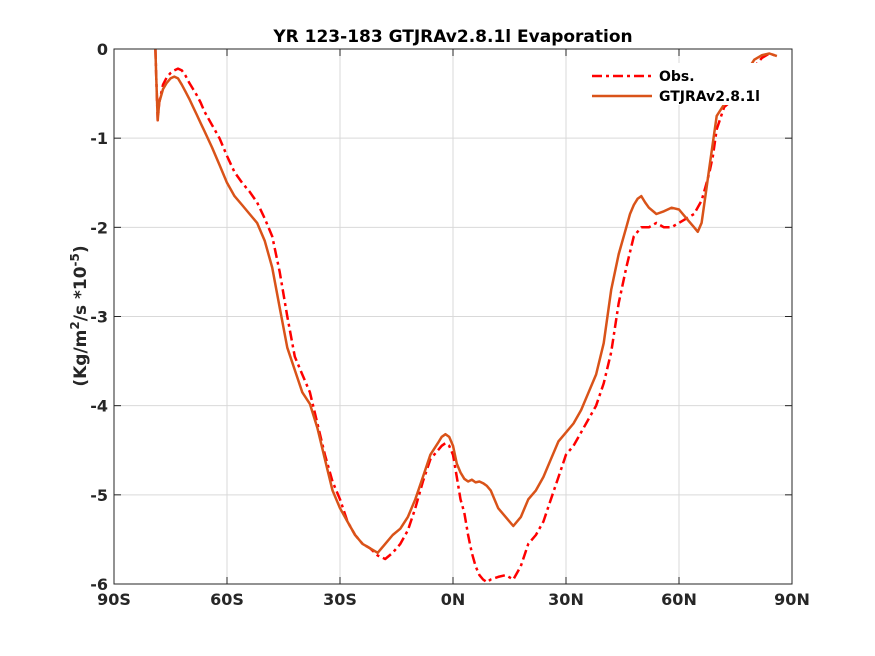  I want to click on x-tick-label: 90N, so click(792, 599).